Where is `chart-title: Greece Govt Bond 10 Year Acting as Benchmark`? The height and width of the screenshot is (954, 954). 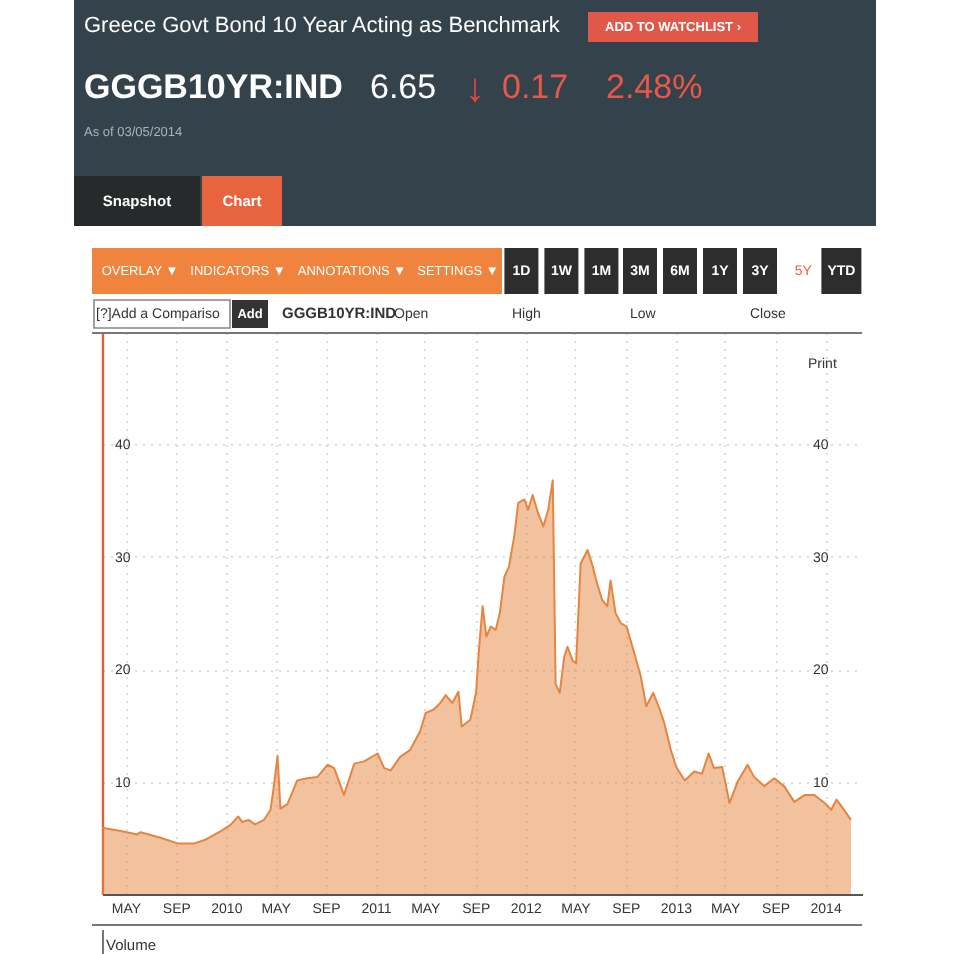 chart-title: Greece Govt Bond 10 Year Acting as Benchmark is located at coordinates (322, 26).